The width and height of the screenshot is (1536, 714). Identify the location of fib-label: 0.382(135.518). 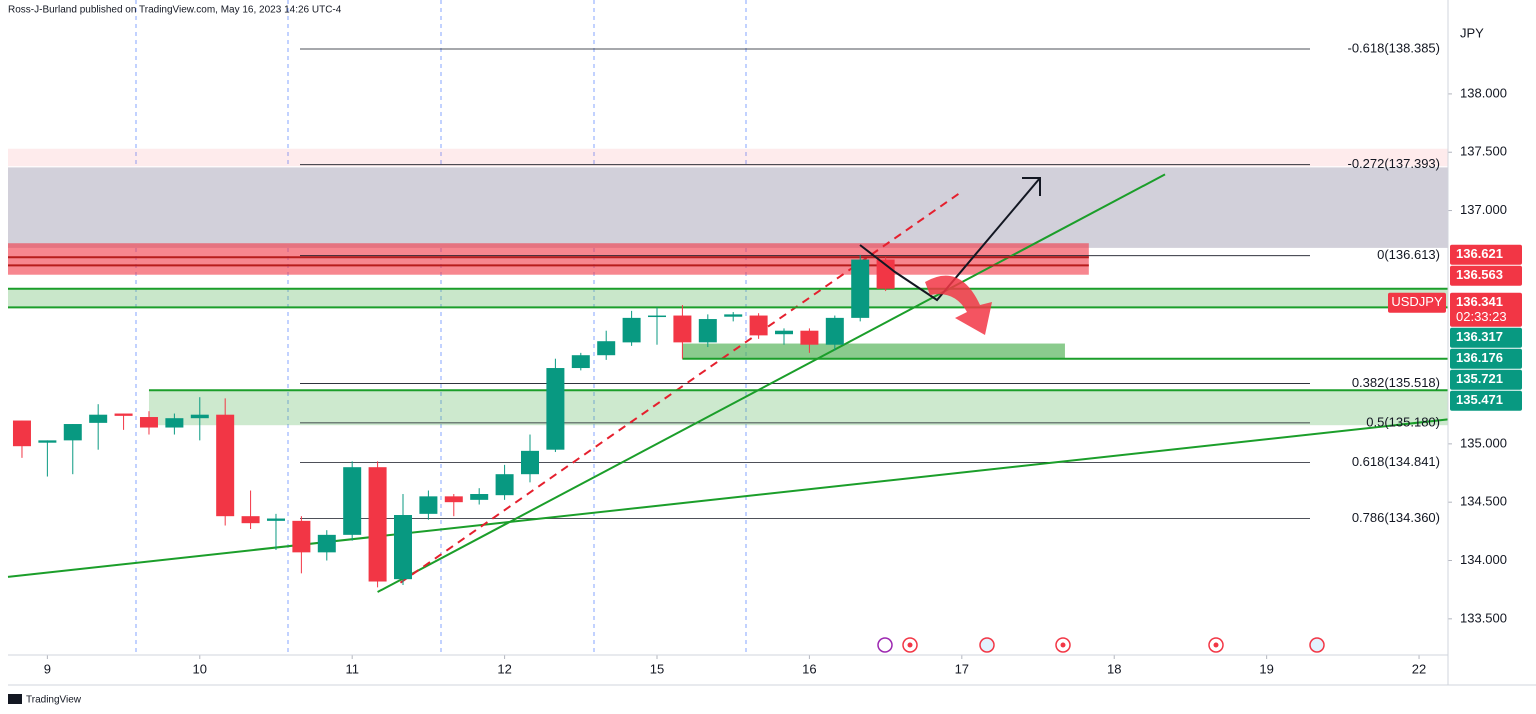
(1396, 382).